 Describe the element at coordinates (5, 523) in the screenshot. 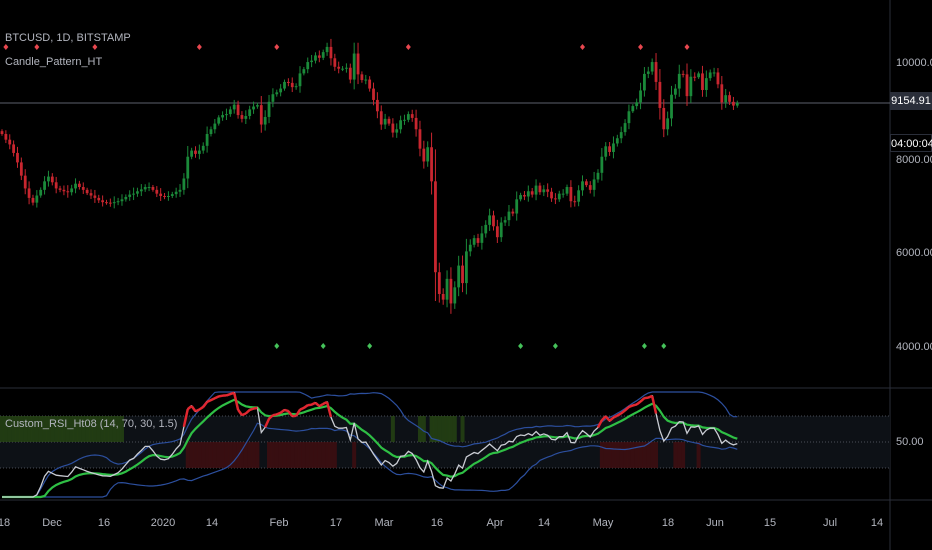

I see `time-tick: 18` at that location.